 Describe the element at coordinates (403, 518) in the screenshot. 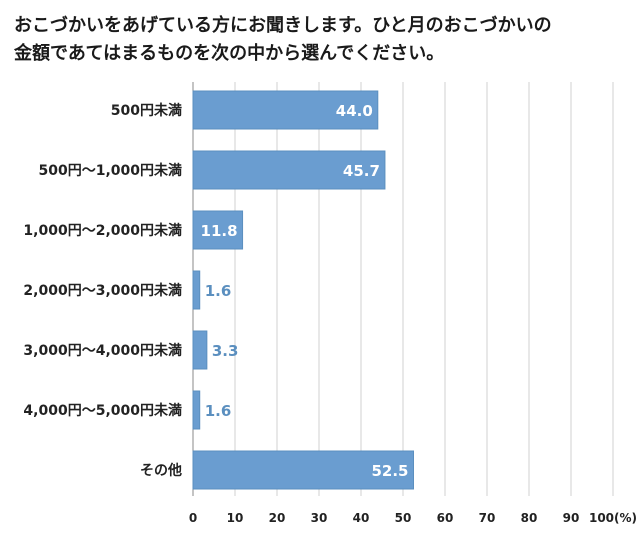

I see `x-tick-label: 50` at that location.